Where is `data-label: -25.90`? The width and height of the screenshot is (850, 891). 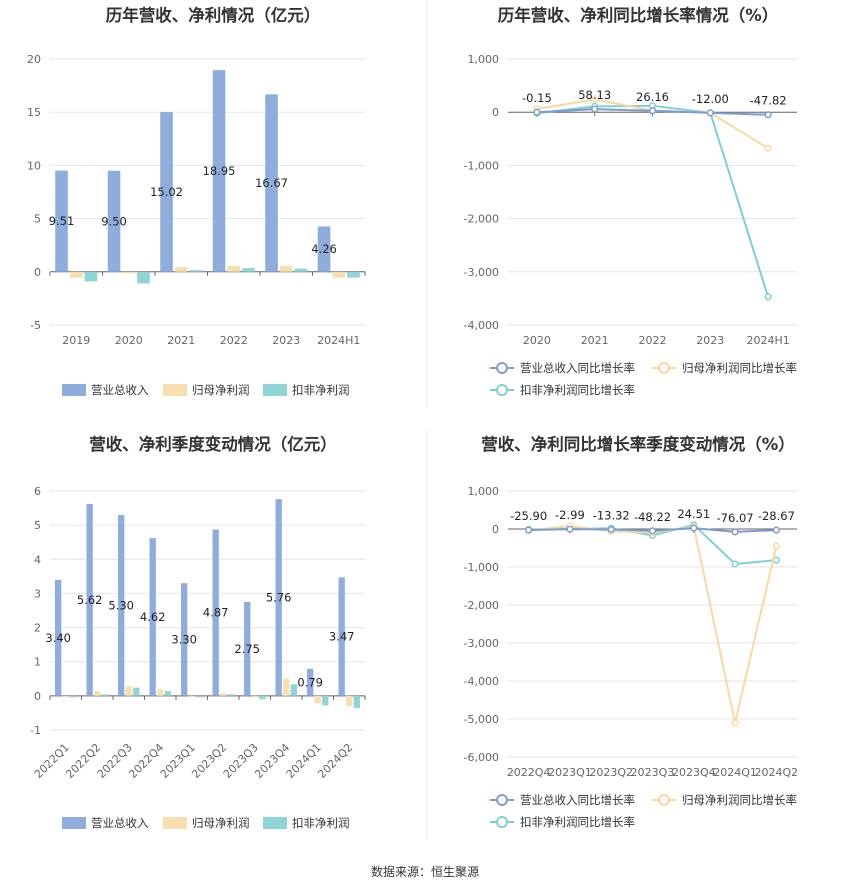 data-label: -25.90 is located at coordinates (528, 516).